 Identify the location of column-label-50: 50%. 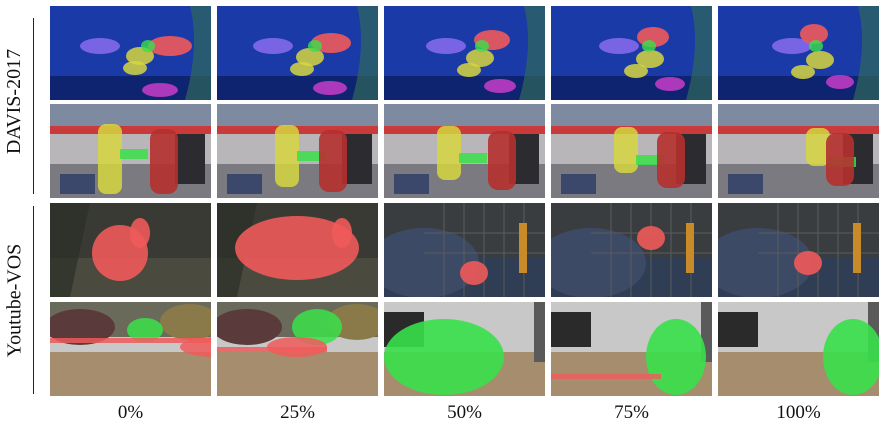
(464, 412).